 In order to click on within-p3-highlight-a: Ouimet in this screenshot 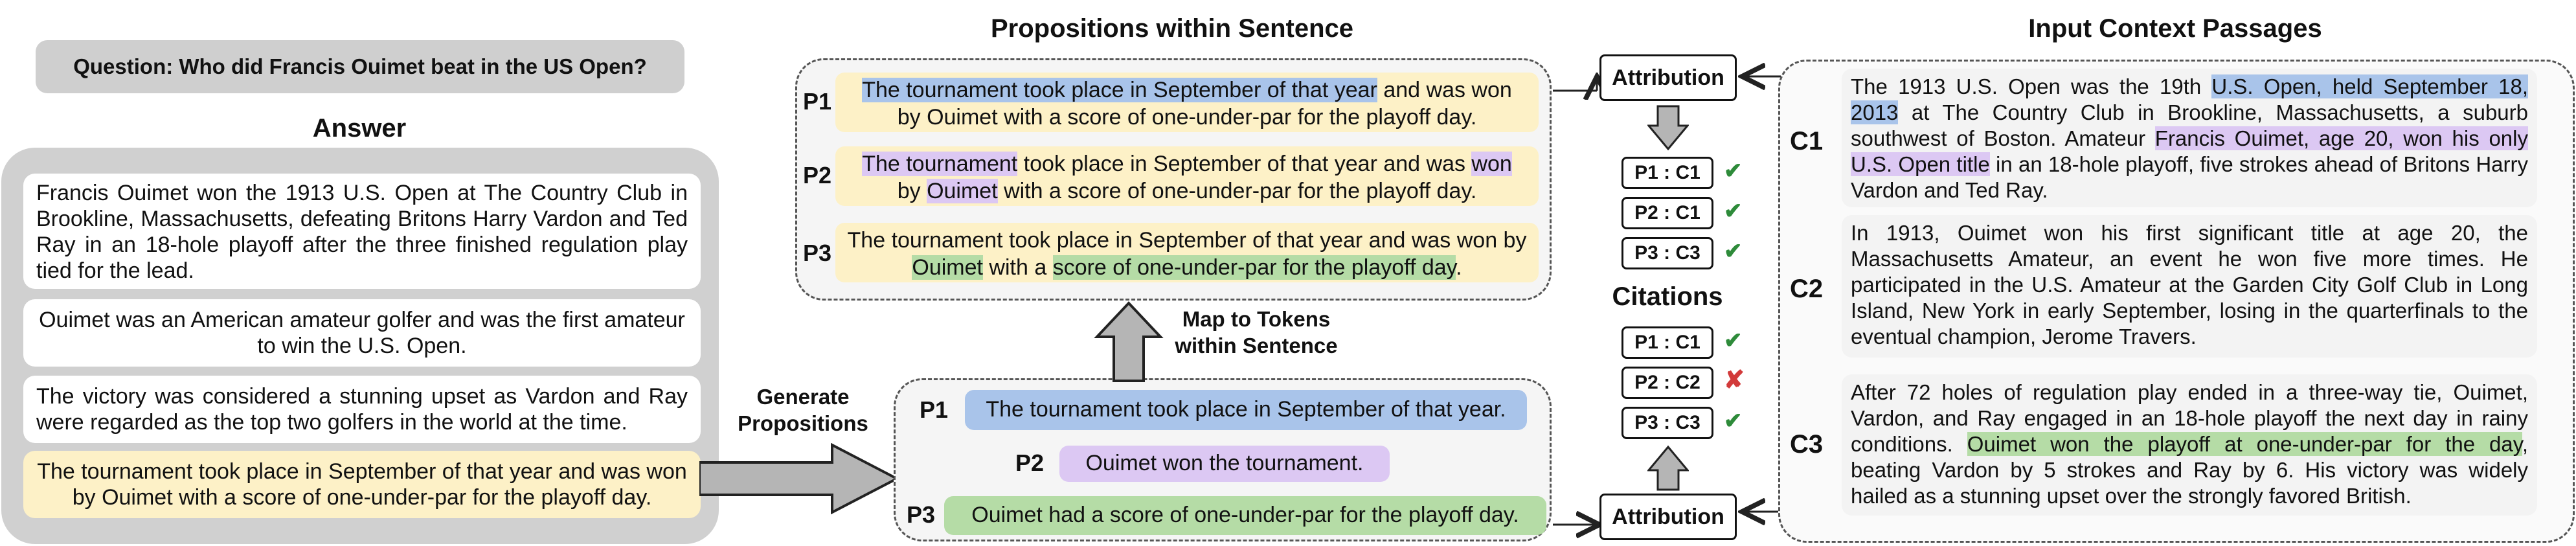, I will do `click(948, 267)`.